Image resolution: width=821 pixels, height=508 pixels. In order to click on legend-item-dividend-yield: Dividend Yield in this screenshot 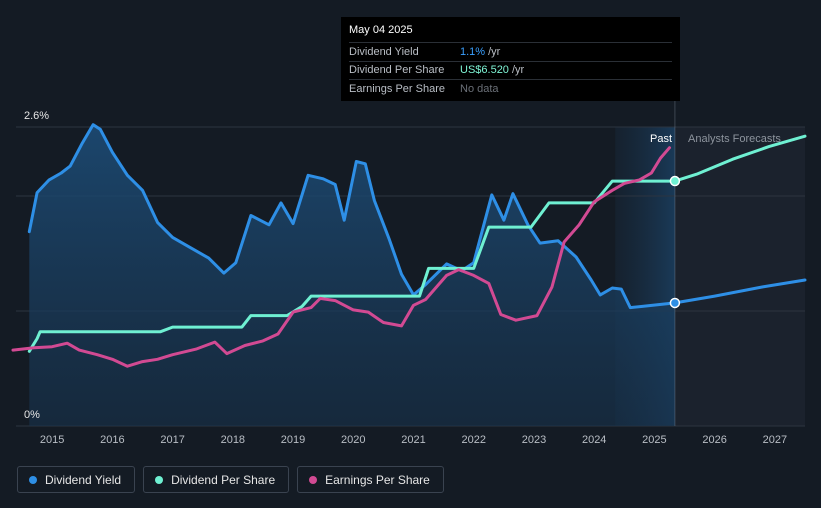, I will do `click(76, 479)`.